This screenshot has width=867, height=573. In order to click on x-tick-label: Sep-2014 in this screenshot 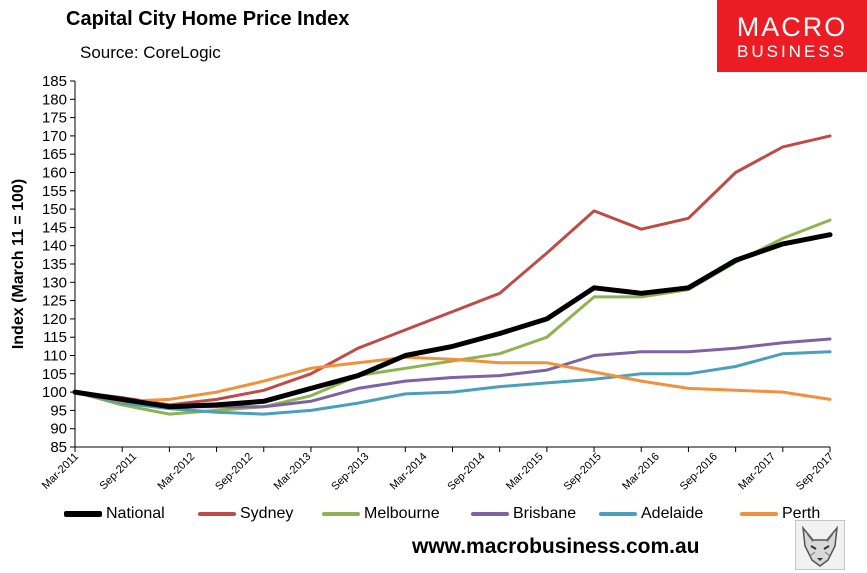, I will do `click(466, 472)`.